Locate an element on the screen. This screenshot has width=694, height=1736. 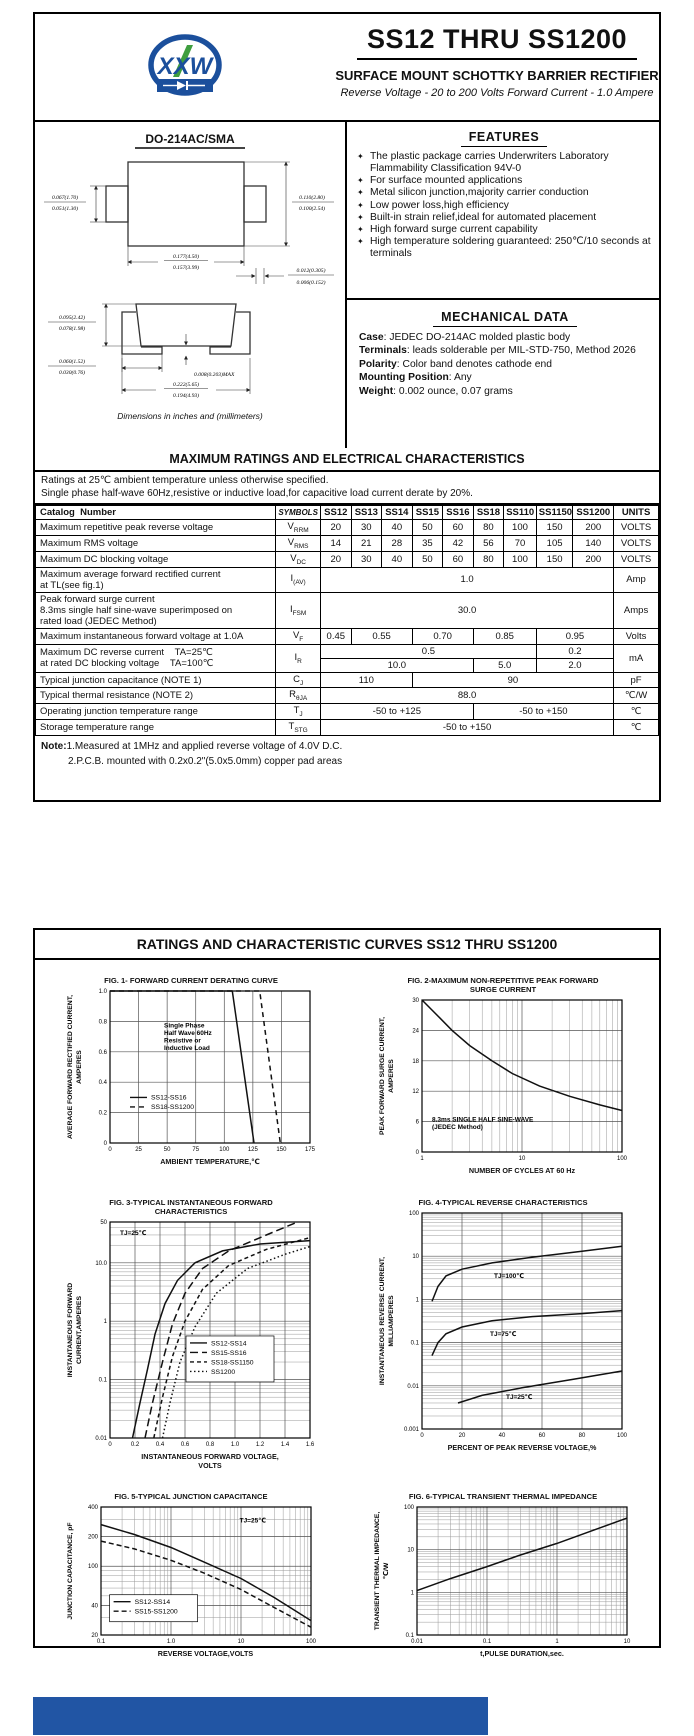
dim-foot-length-bot: 0.030(0.76) is located at coordinates (72, 372).